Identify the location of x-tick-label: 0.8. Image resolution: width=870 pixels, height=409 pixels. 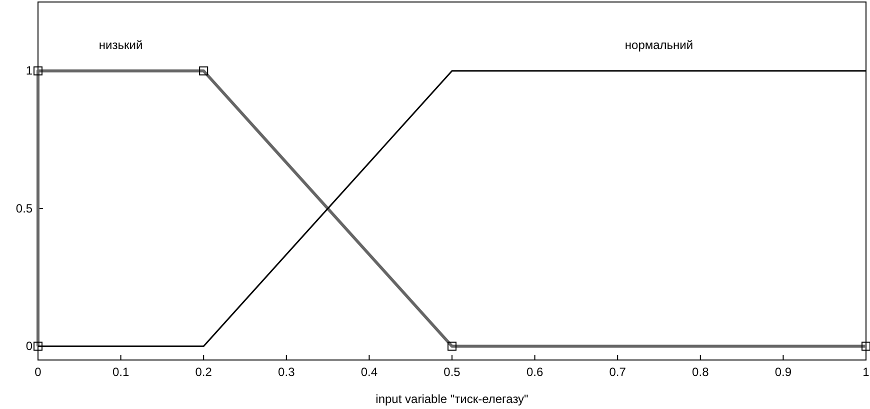
(701, 372).